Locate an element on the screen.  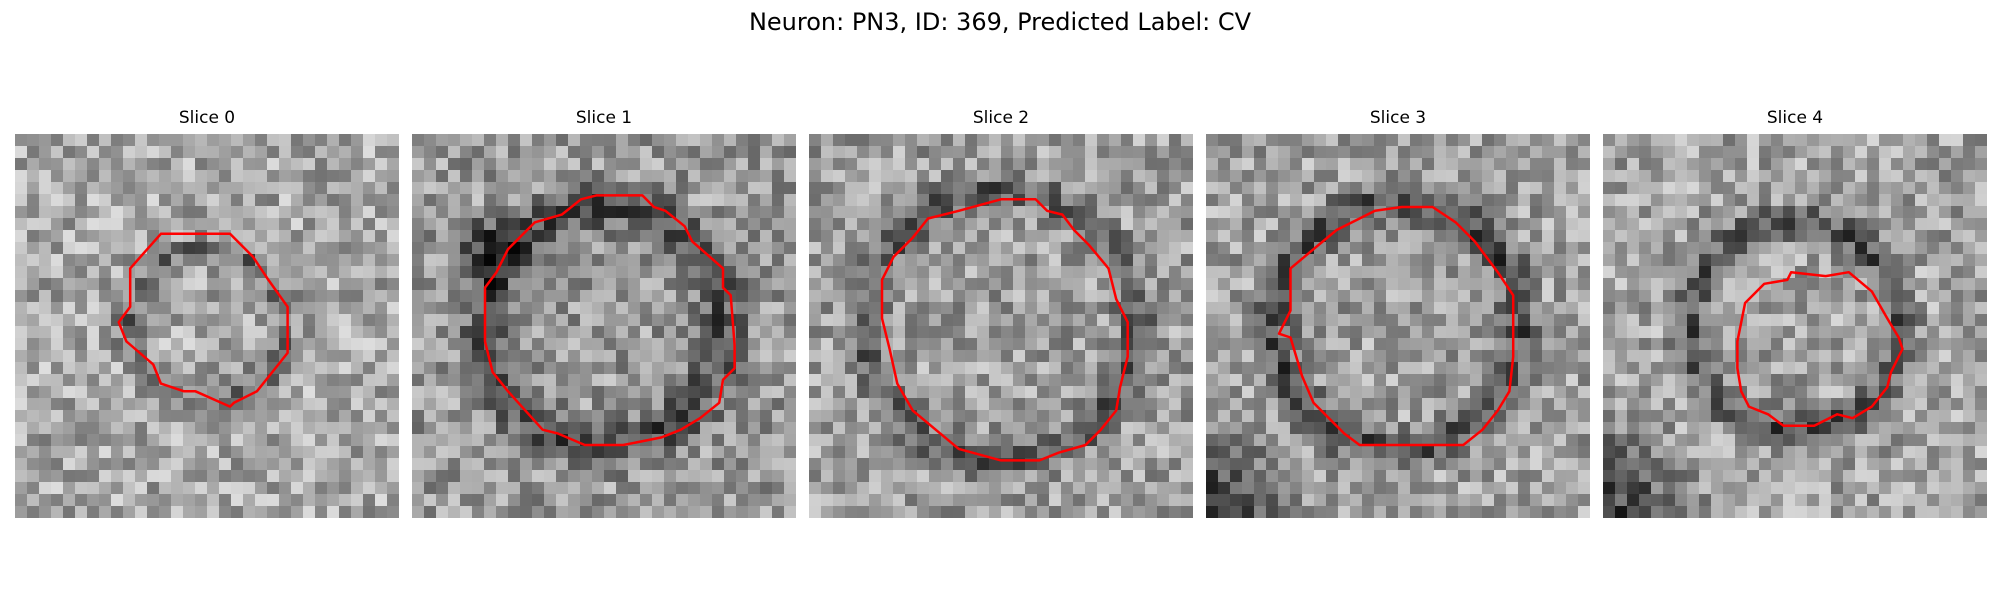
slice-panel-2: Slice 2 is located at coordinates (1001, 313).